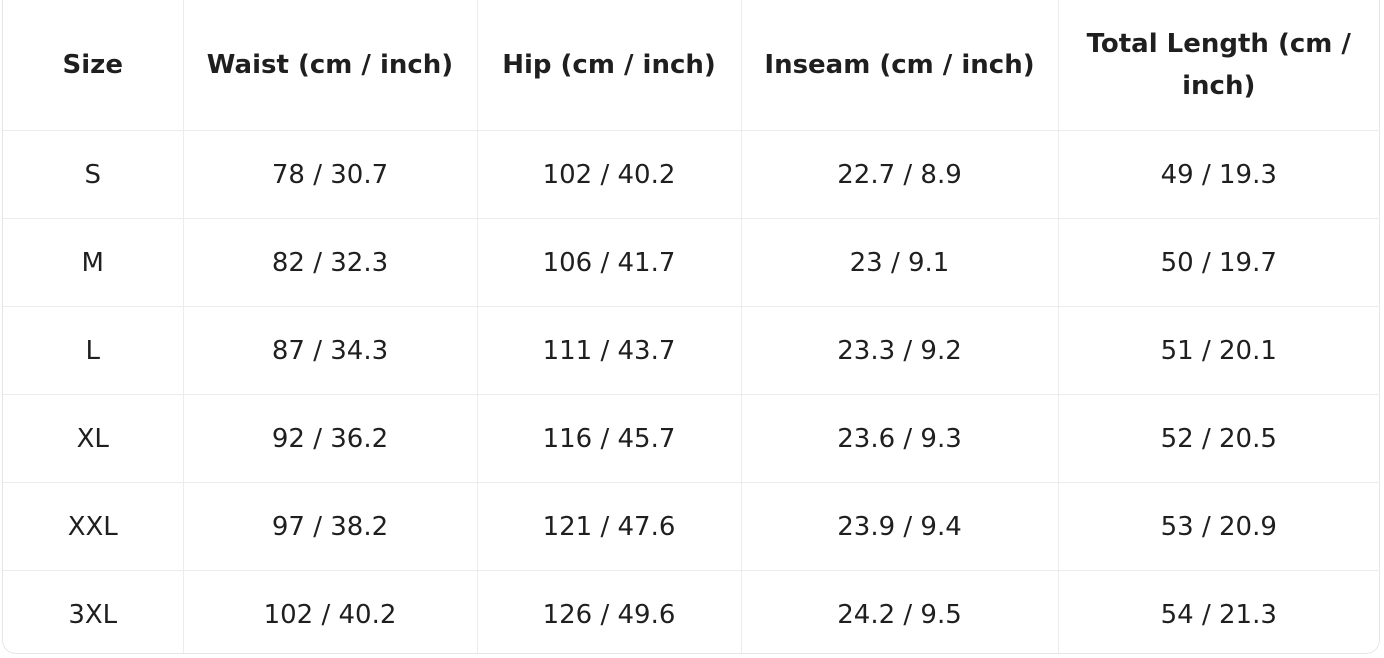 This screenshot has width=1384, height=658. What do you see at coordinates (93, 65) in the screenshot?
I see `column-header: Size` at bounding box center [93, 65].